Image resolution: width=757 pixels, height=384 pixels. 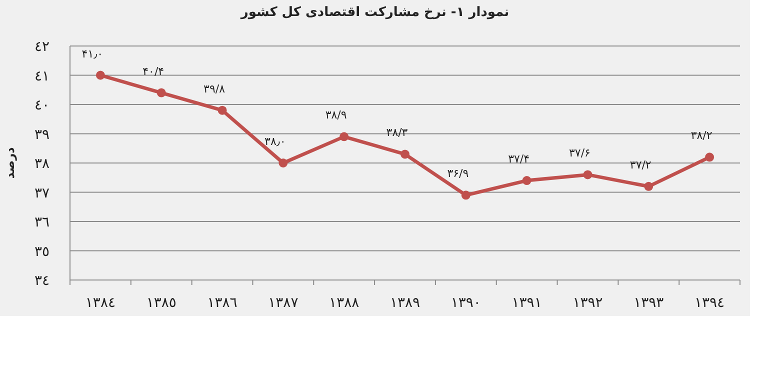 I want to click on y-tick-label: ٣٥, so click(x=42, y=252).